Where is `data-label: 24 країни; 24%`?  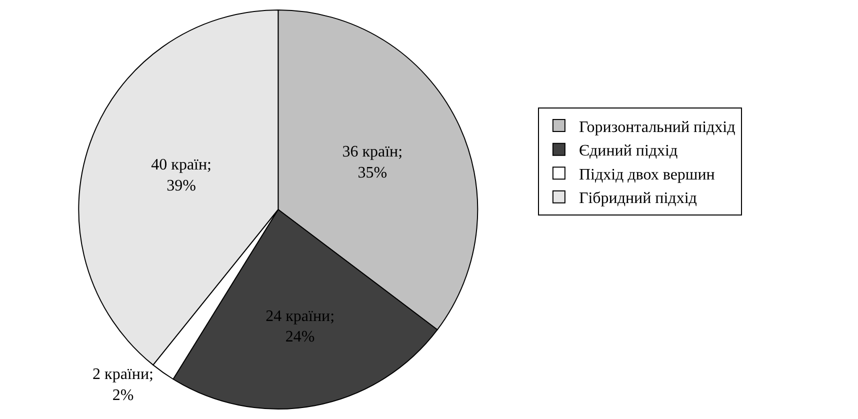
data-label: 24 країни; 24% is located at coordinates (300, 327).